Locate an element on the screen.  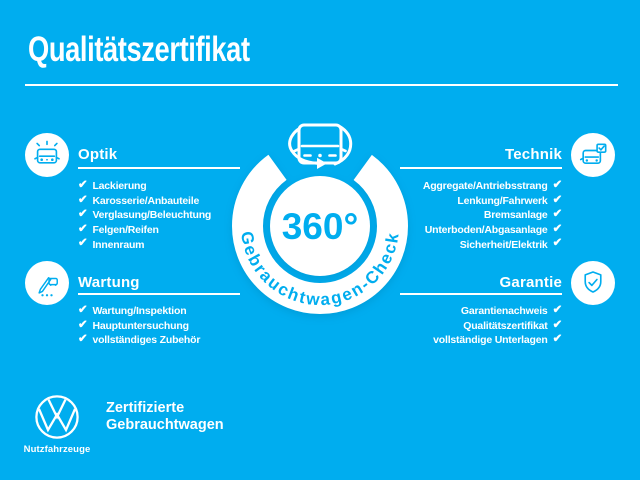
list-item: ✔ Karosserie/Anbauteile is located at coordinates (144, 201).